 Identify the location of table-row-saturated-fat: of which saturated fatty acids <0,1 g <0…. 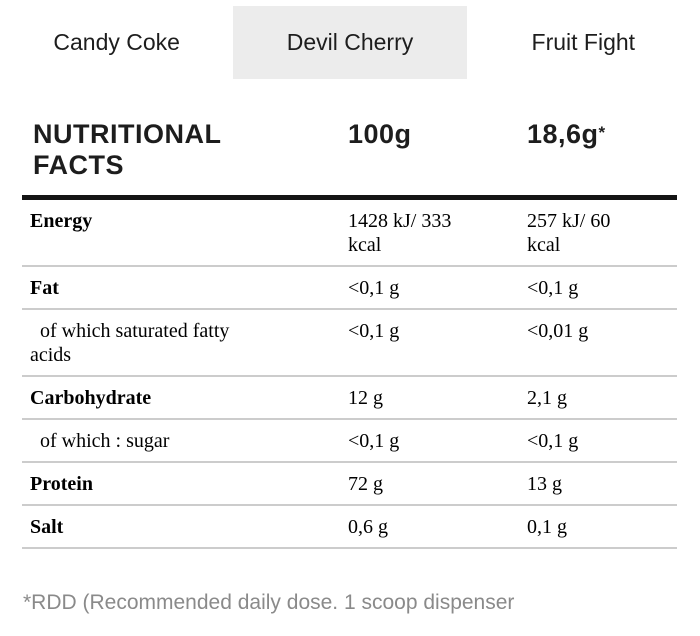
(349, 343).